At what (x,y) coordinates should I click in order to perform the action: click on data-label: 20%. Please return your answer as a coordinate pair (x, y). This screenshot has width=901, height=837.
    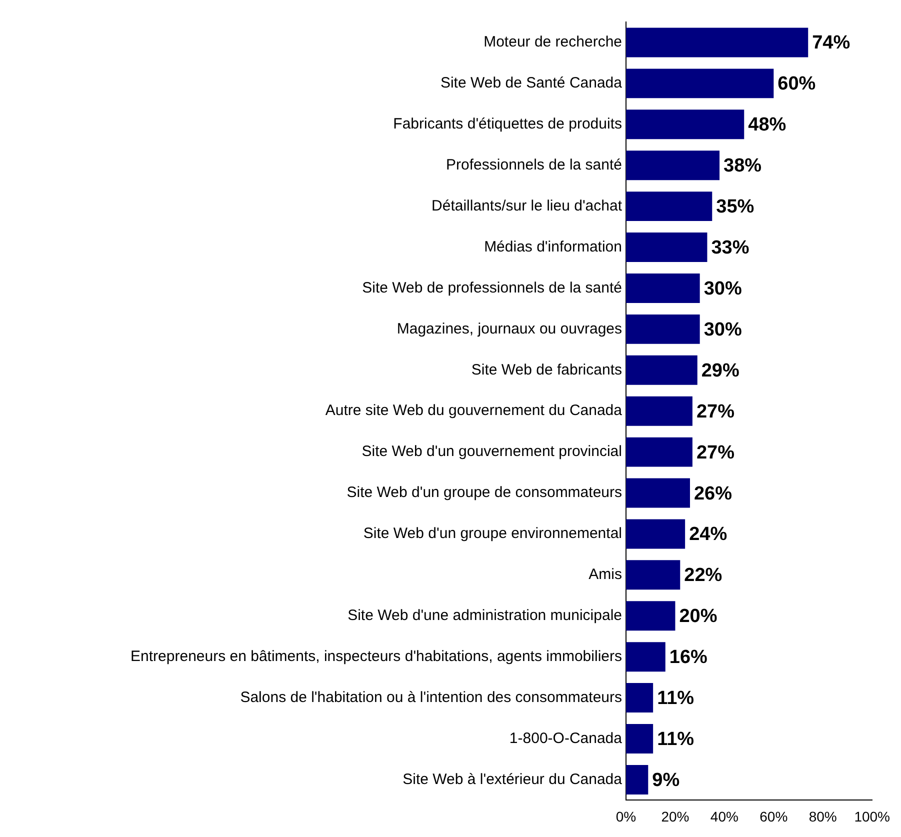
    Looking at the image, I should click on (698, 617).